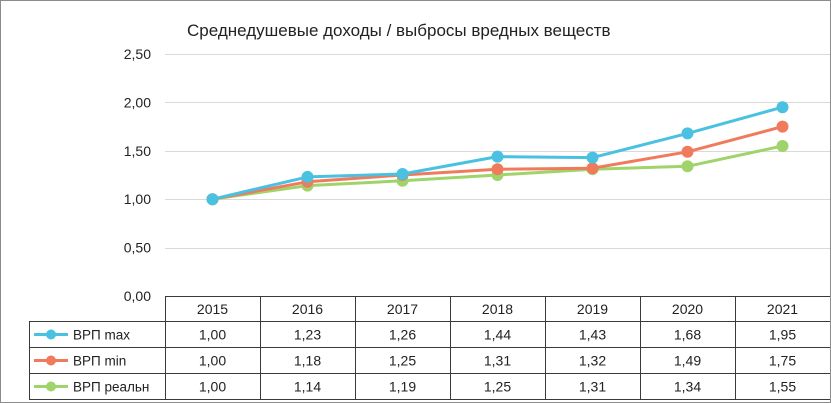 Image resolution: width=831 pixels, height=403 pixels. Describe the element at coordinates (101, 335) in the screenshot. I see `legend-entry-label: ВРП max` at that location.